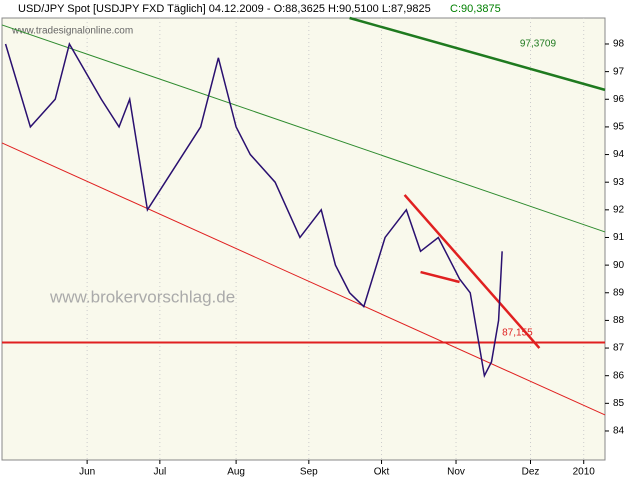 The width and height of the screenshot is (640, 480). Describe the element at coordinates (619, 209) in the screenshot. I see `y-tick-label: 92` at that location.